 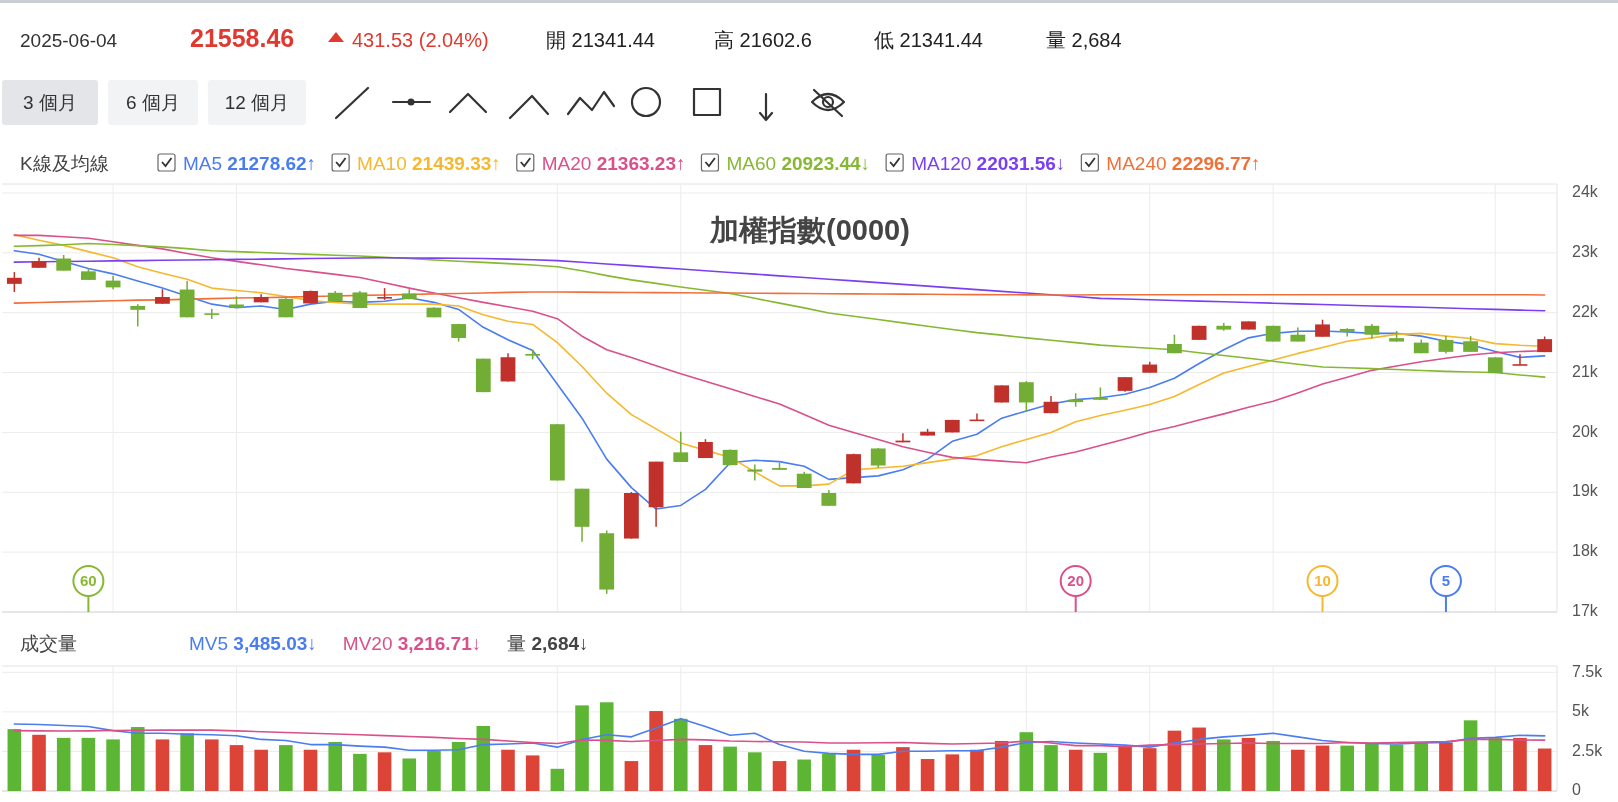 I want to click on annotation: 60, so click(x=88, y=580).